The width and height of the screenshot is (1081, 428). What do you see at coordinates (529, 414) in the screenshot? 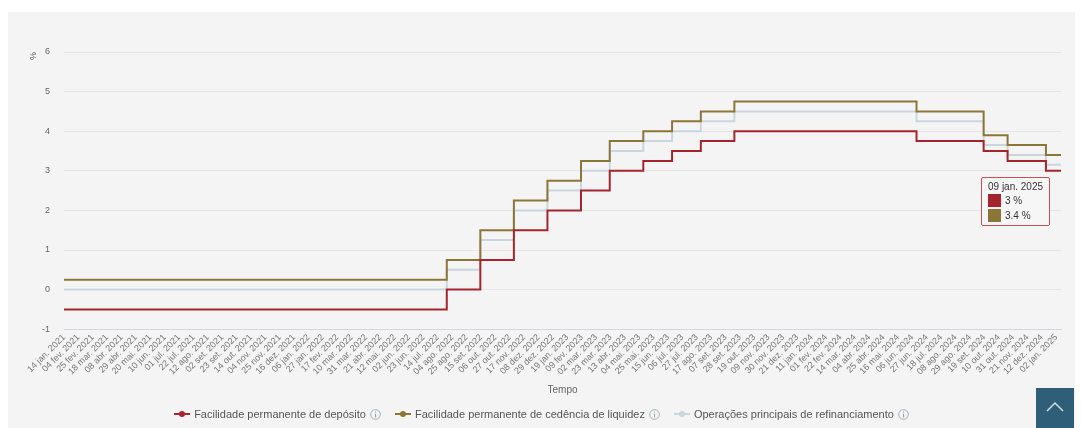
I see `legend-label: Facilidade permanente de cedência de liquidez` at bounding box center [529, 414].